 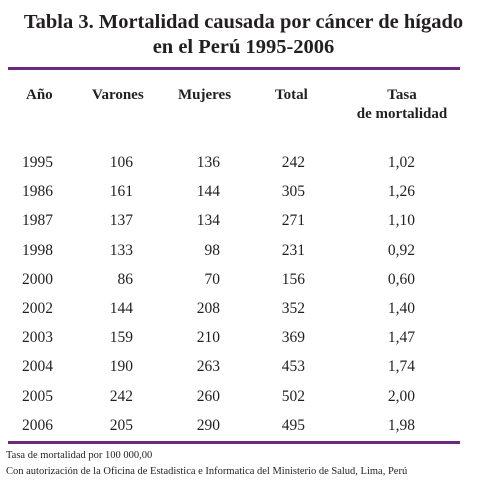 I want to click on header-tasa-line-2: de mortalidad, so click(x=402, y=114).